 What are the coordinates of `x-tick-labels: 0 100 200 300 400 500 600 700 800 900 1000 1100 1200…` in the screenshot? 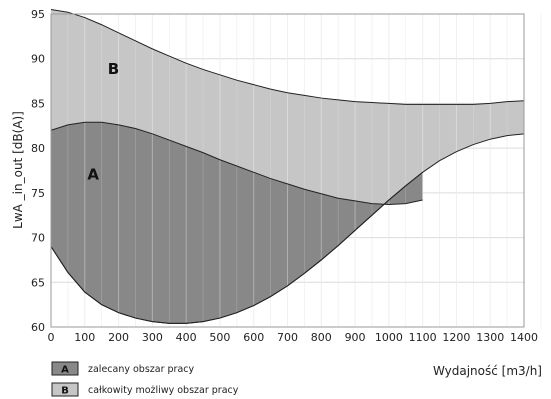 It's located at (293, 337).